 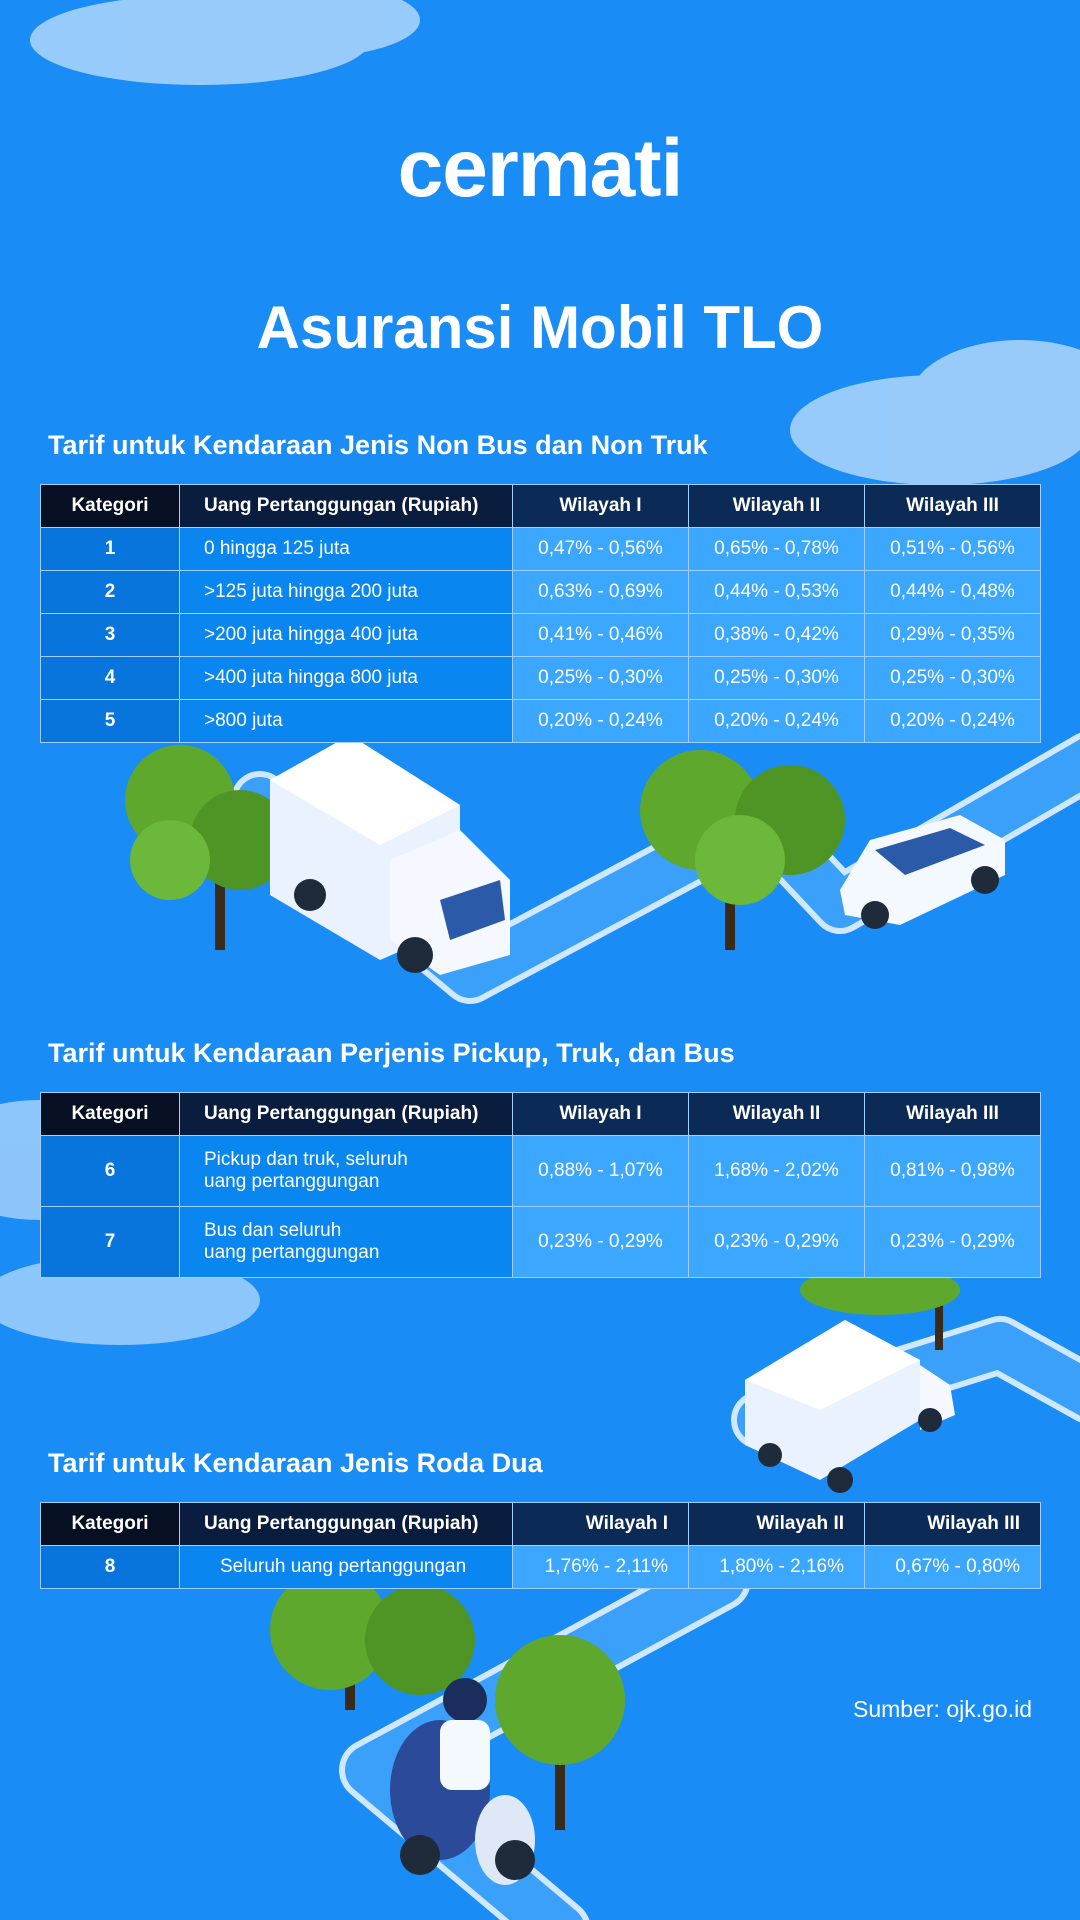 What do you see at coordinates (776, 1242) in the screenshot?
I see `cell-wilayah-2: 0,23% - 0,29%` at bounding box center [776, 1242].